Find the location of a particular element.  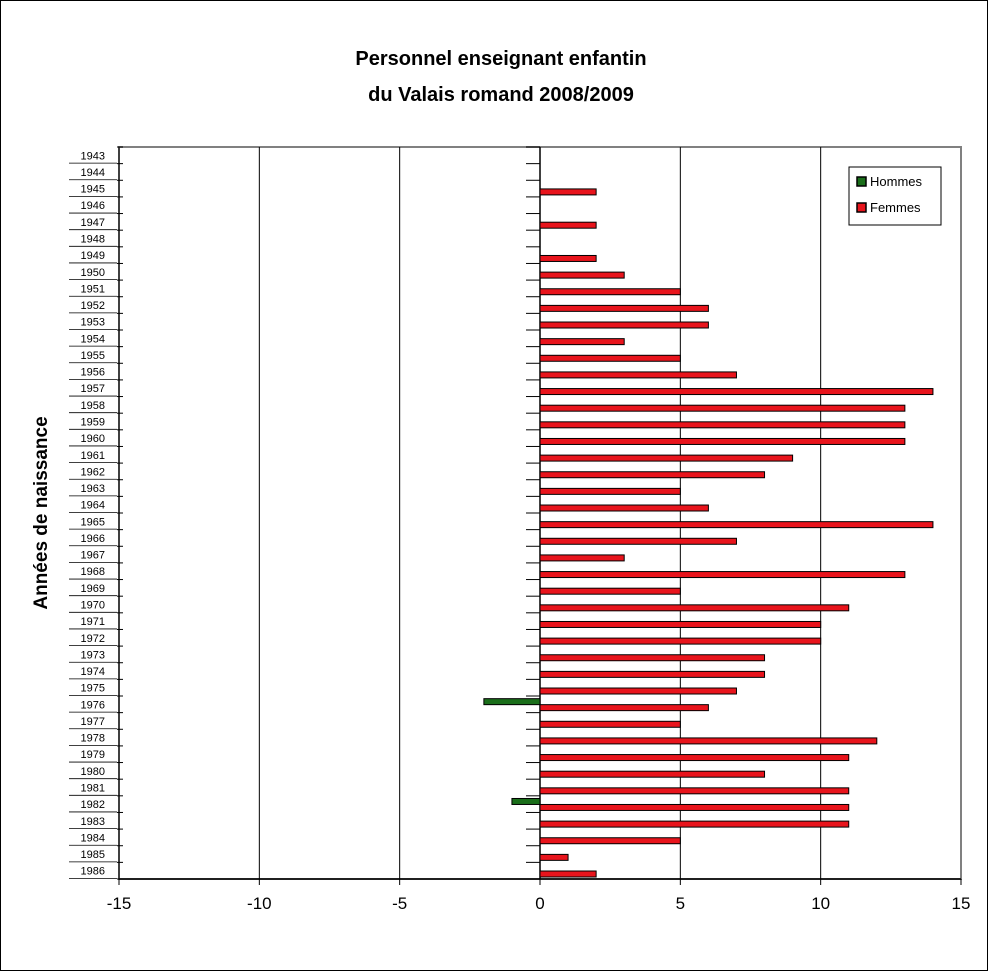

bar-femmes-1983 is located at coordinates (694, 824).